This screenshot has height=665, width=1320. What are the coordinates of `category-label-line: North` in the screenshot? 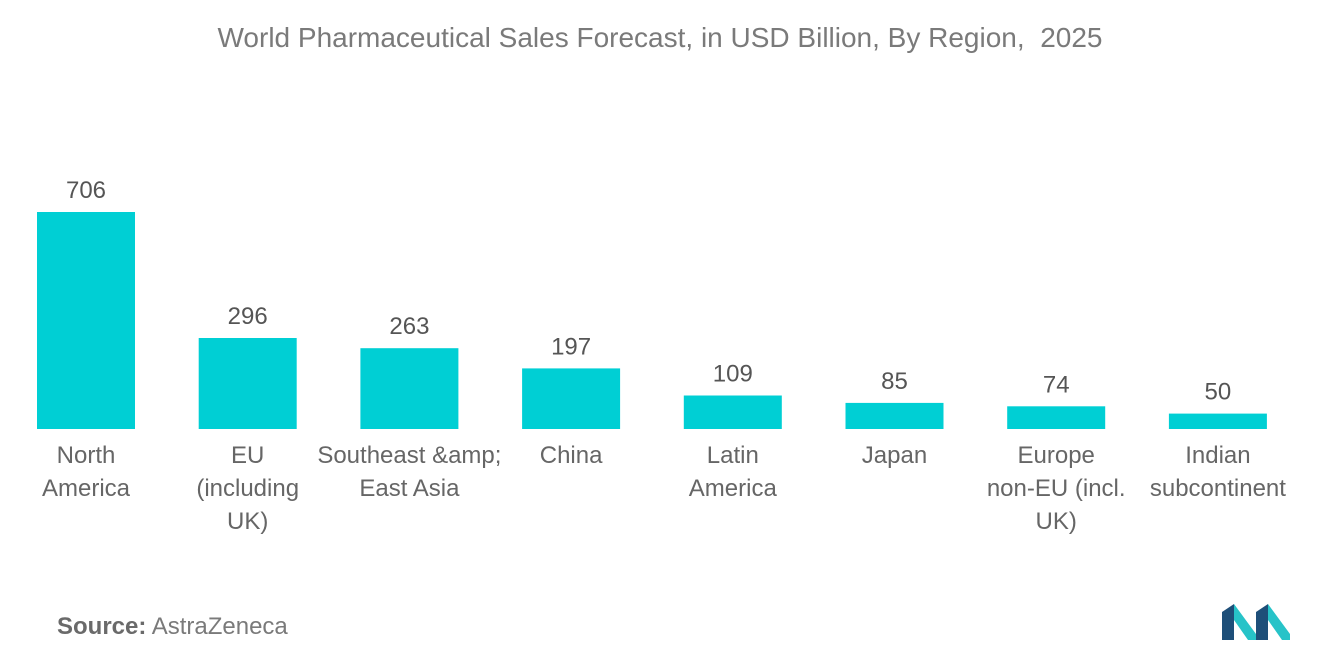 It's located at (86, 455).